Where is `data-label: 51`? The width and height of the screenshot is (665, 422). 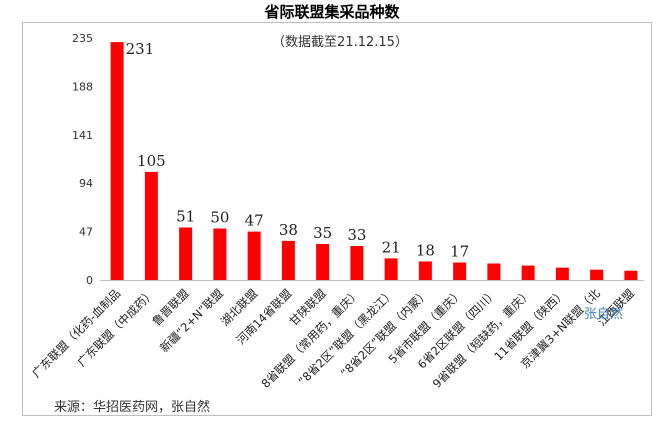
data-label: 51 is located at coordinates (185, 216).